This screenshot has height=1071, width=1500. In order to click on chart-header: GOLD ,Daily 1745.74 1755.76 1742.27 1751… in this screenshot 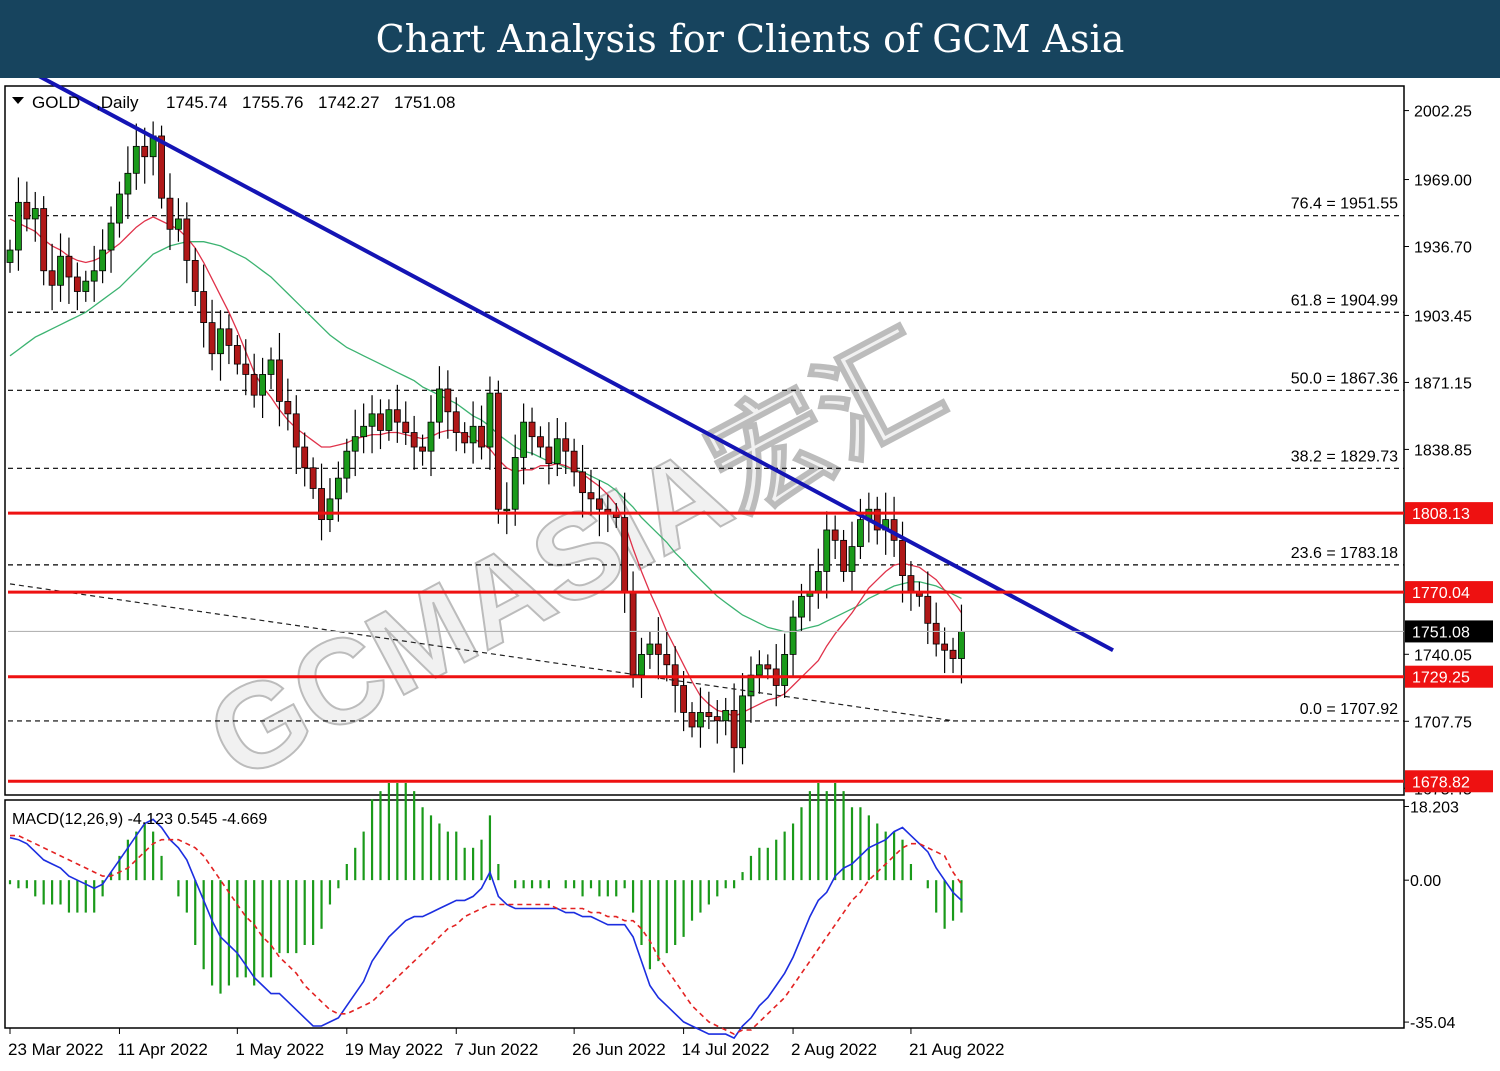, I will do `click(233, 102)`.